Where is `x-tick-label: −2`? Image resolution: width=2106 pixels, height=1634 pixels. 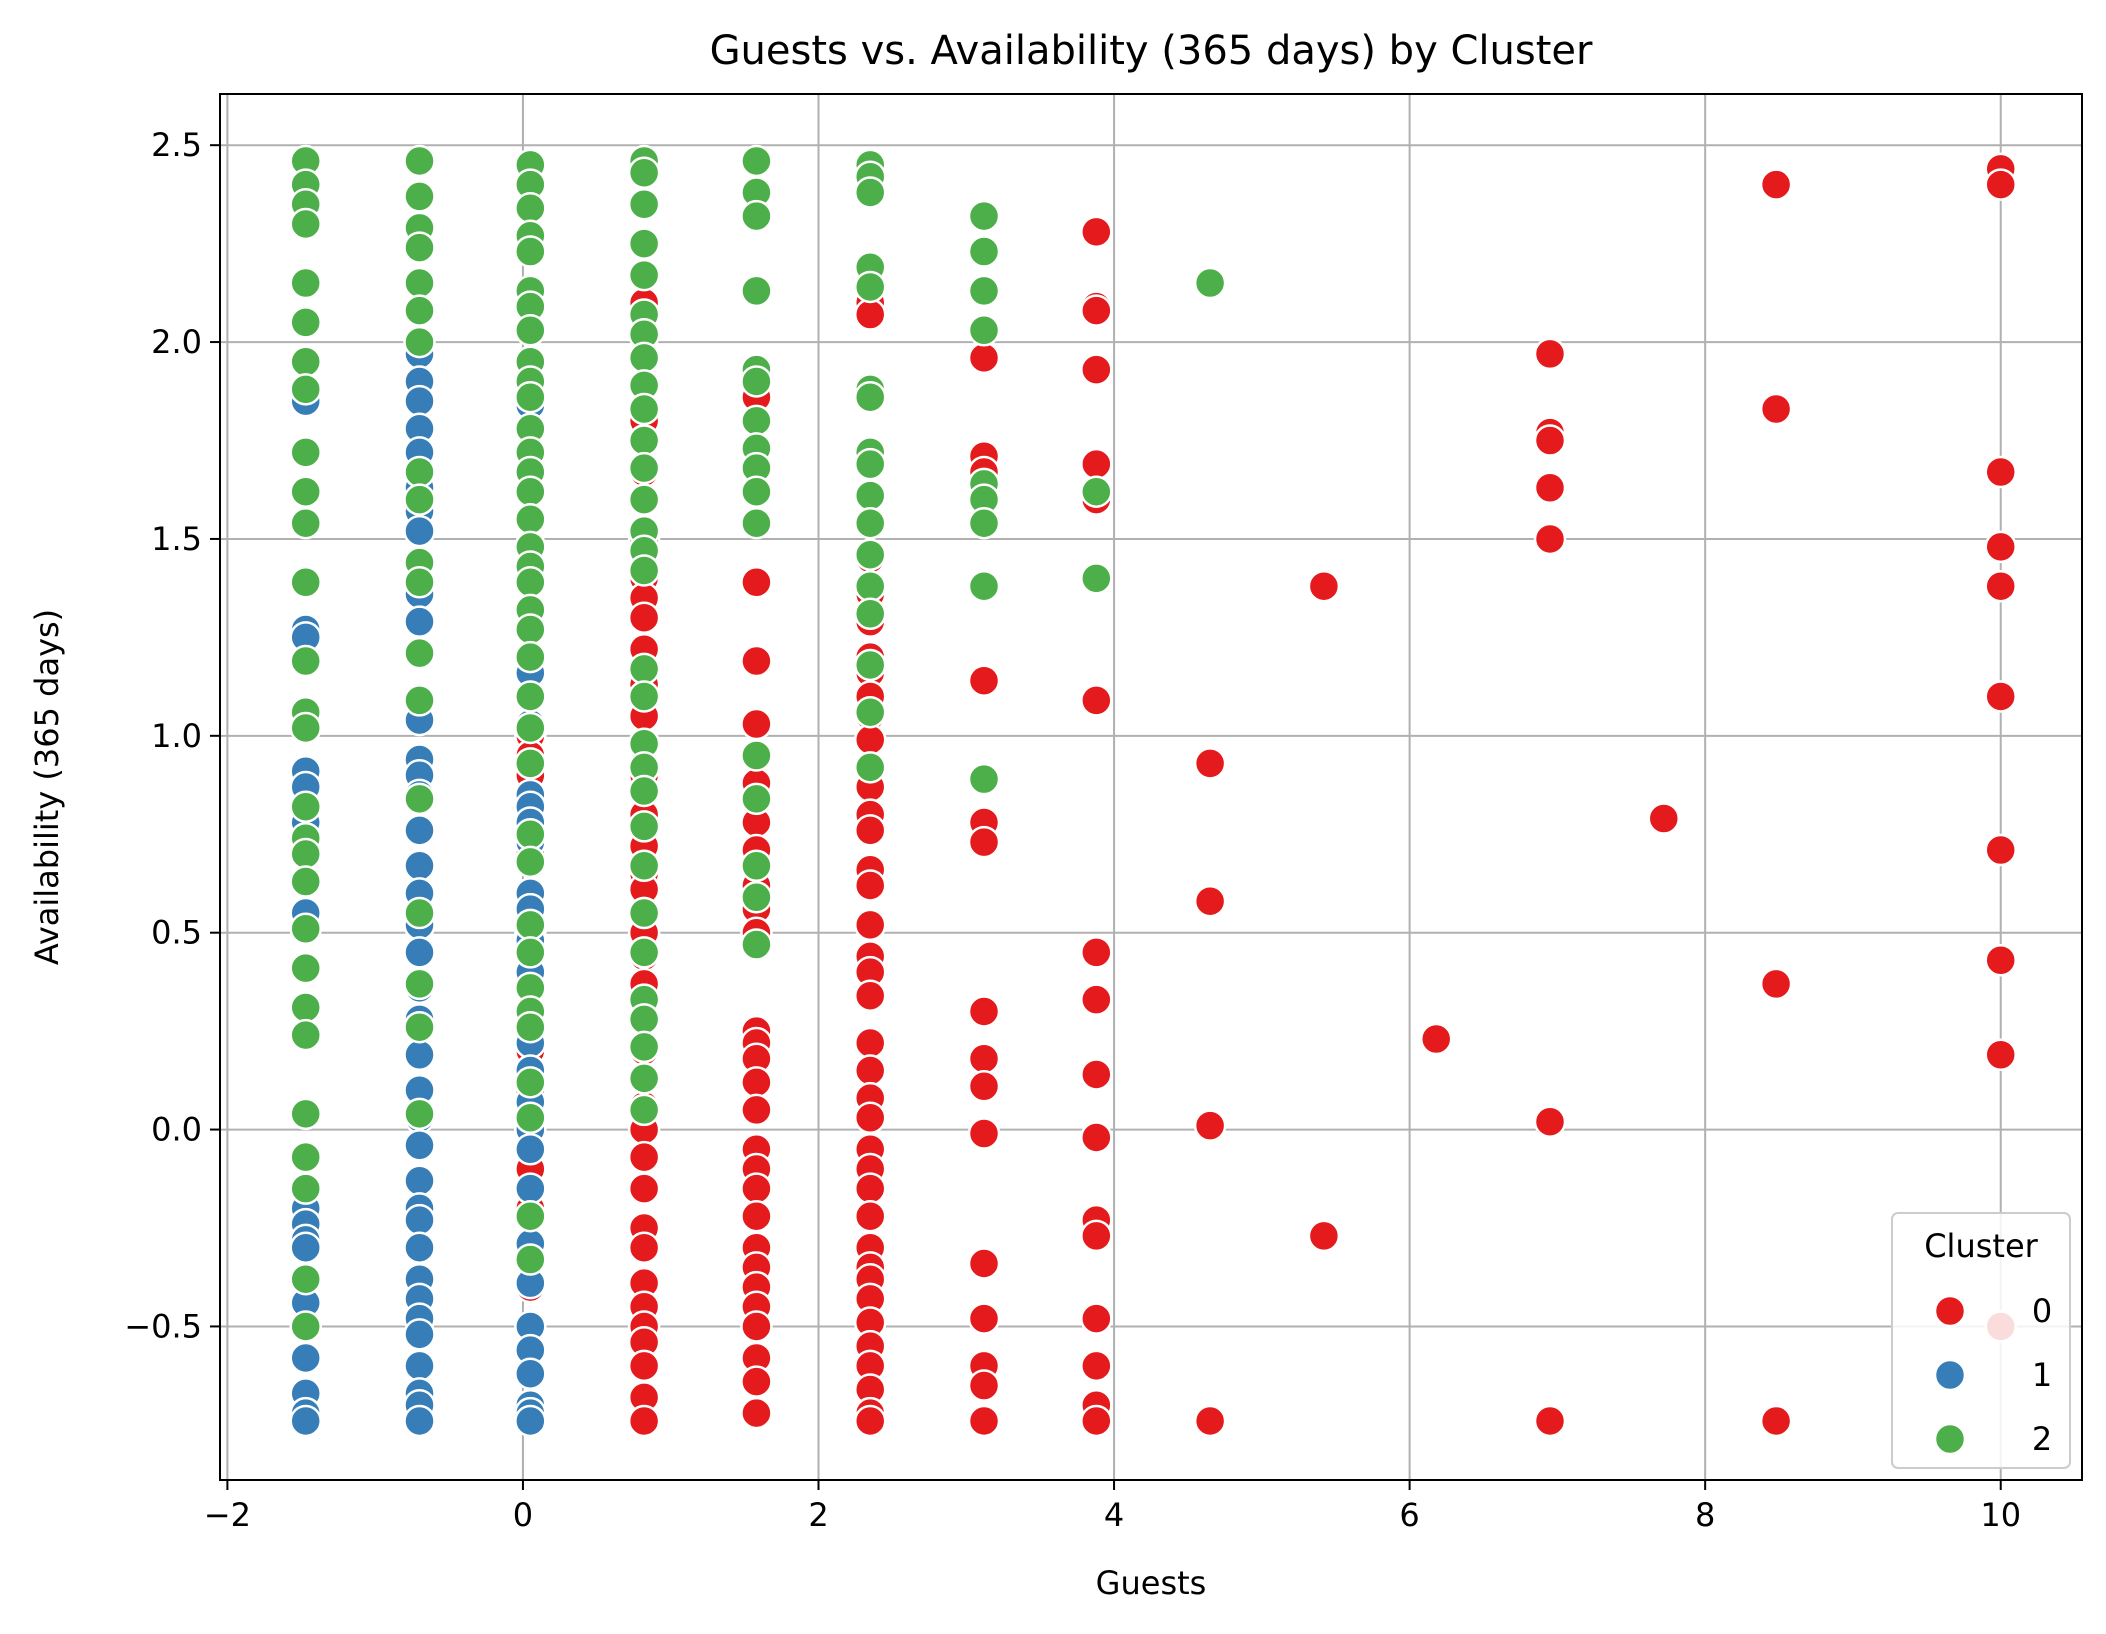
x-tick-label: −2 is located at coordinates (227, 1515).